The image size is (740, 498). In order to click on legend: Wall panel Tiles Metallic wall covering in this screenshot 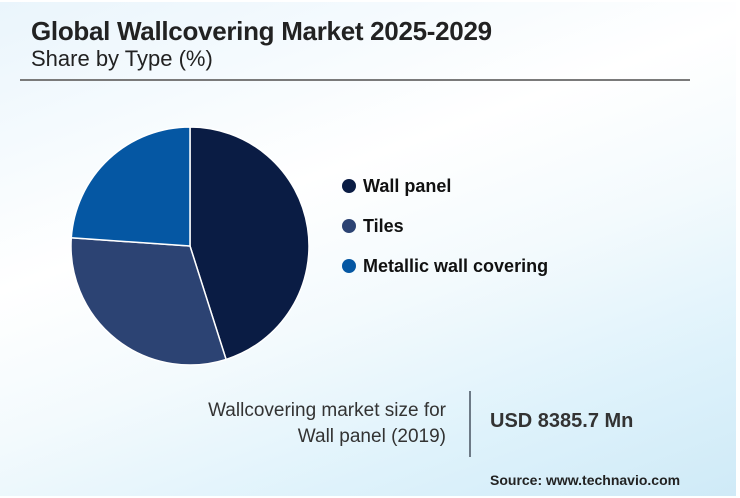, I will do `click(445, 234)`.